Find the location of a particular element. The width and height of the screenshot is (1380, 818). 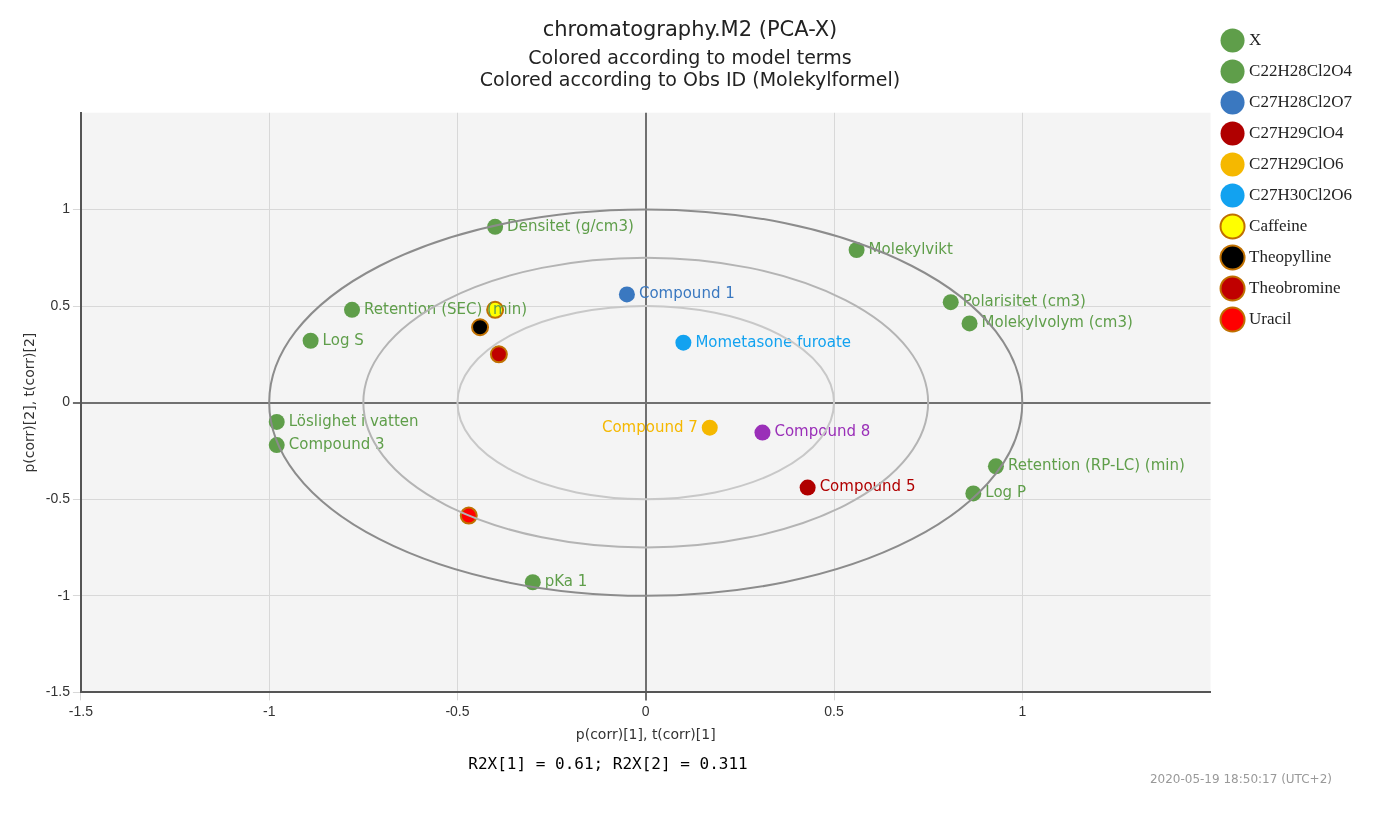

data-label: Compound 7 is located at coordinates (649, 426).